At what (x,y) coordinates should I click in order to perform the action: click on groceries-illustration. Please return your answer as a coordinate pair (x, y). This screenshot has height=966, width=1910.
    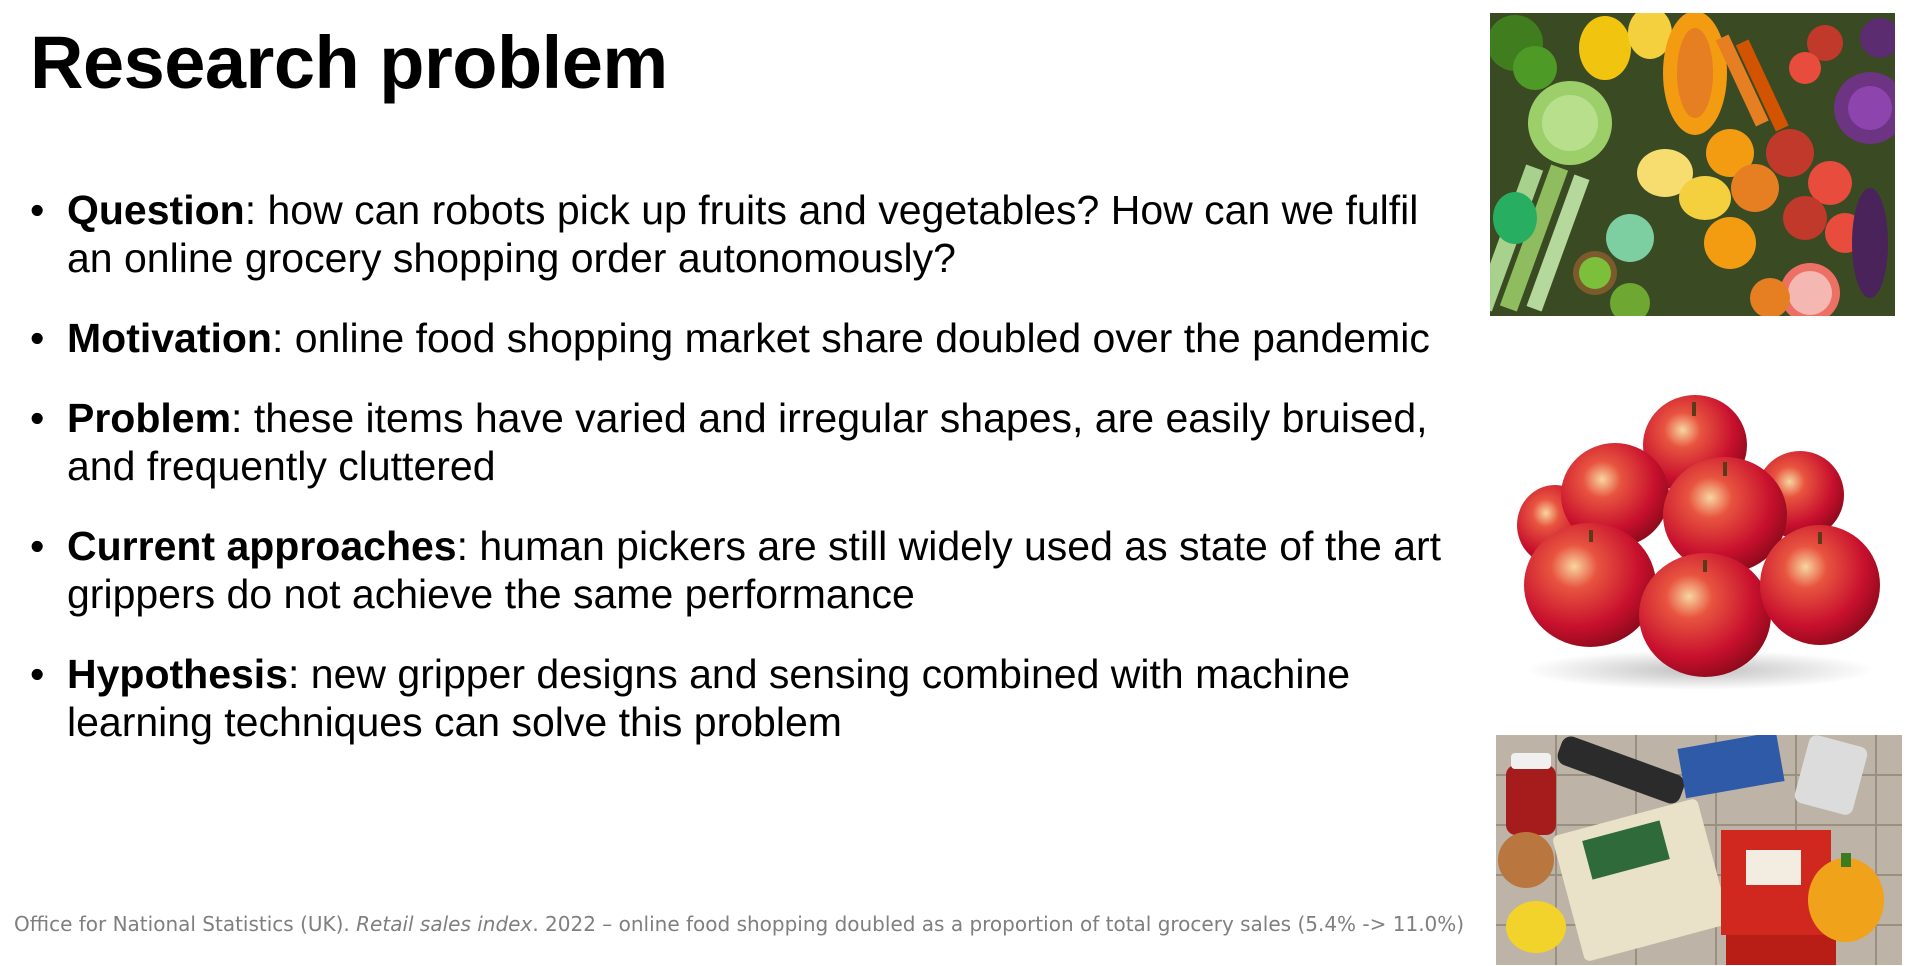
    Looking at the image, I should click on (1699, 850).